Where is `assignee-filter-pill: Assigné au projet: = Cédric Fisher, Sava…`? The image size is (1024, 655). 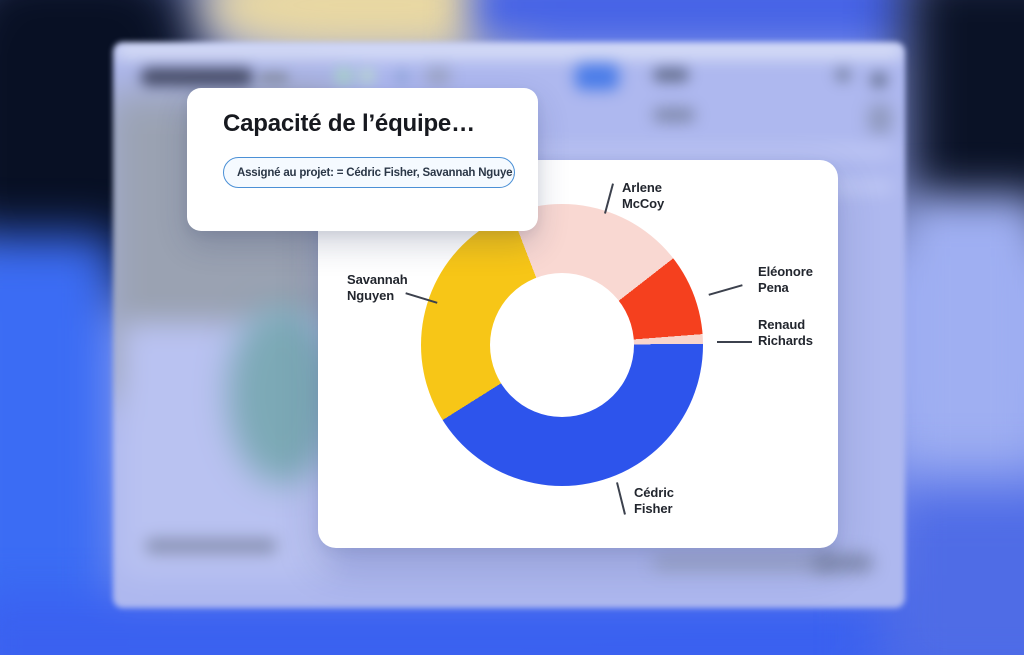 assignee-filter-pill: Assigné au projet: = Cédric Fisher, Sava… is located at coordinates (369, 172).